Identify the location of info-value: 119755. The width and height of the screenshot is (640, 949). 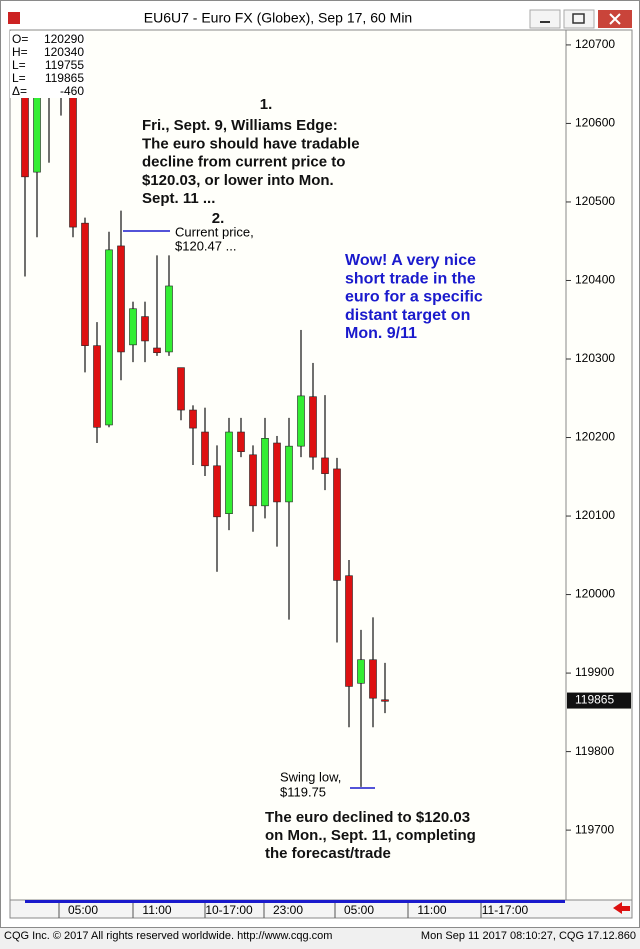
(64, 65).